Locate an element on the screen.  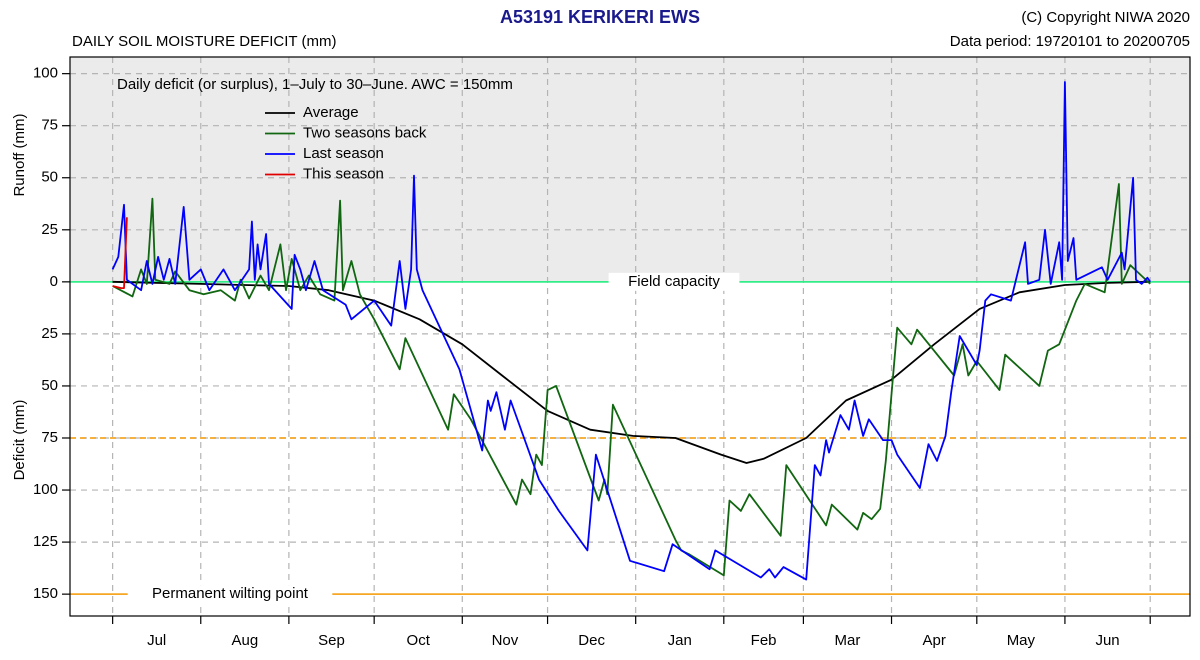
x-tick-label: Aug is located at coordinates (244, 640).